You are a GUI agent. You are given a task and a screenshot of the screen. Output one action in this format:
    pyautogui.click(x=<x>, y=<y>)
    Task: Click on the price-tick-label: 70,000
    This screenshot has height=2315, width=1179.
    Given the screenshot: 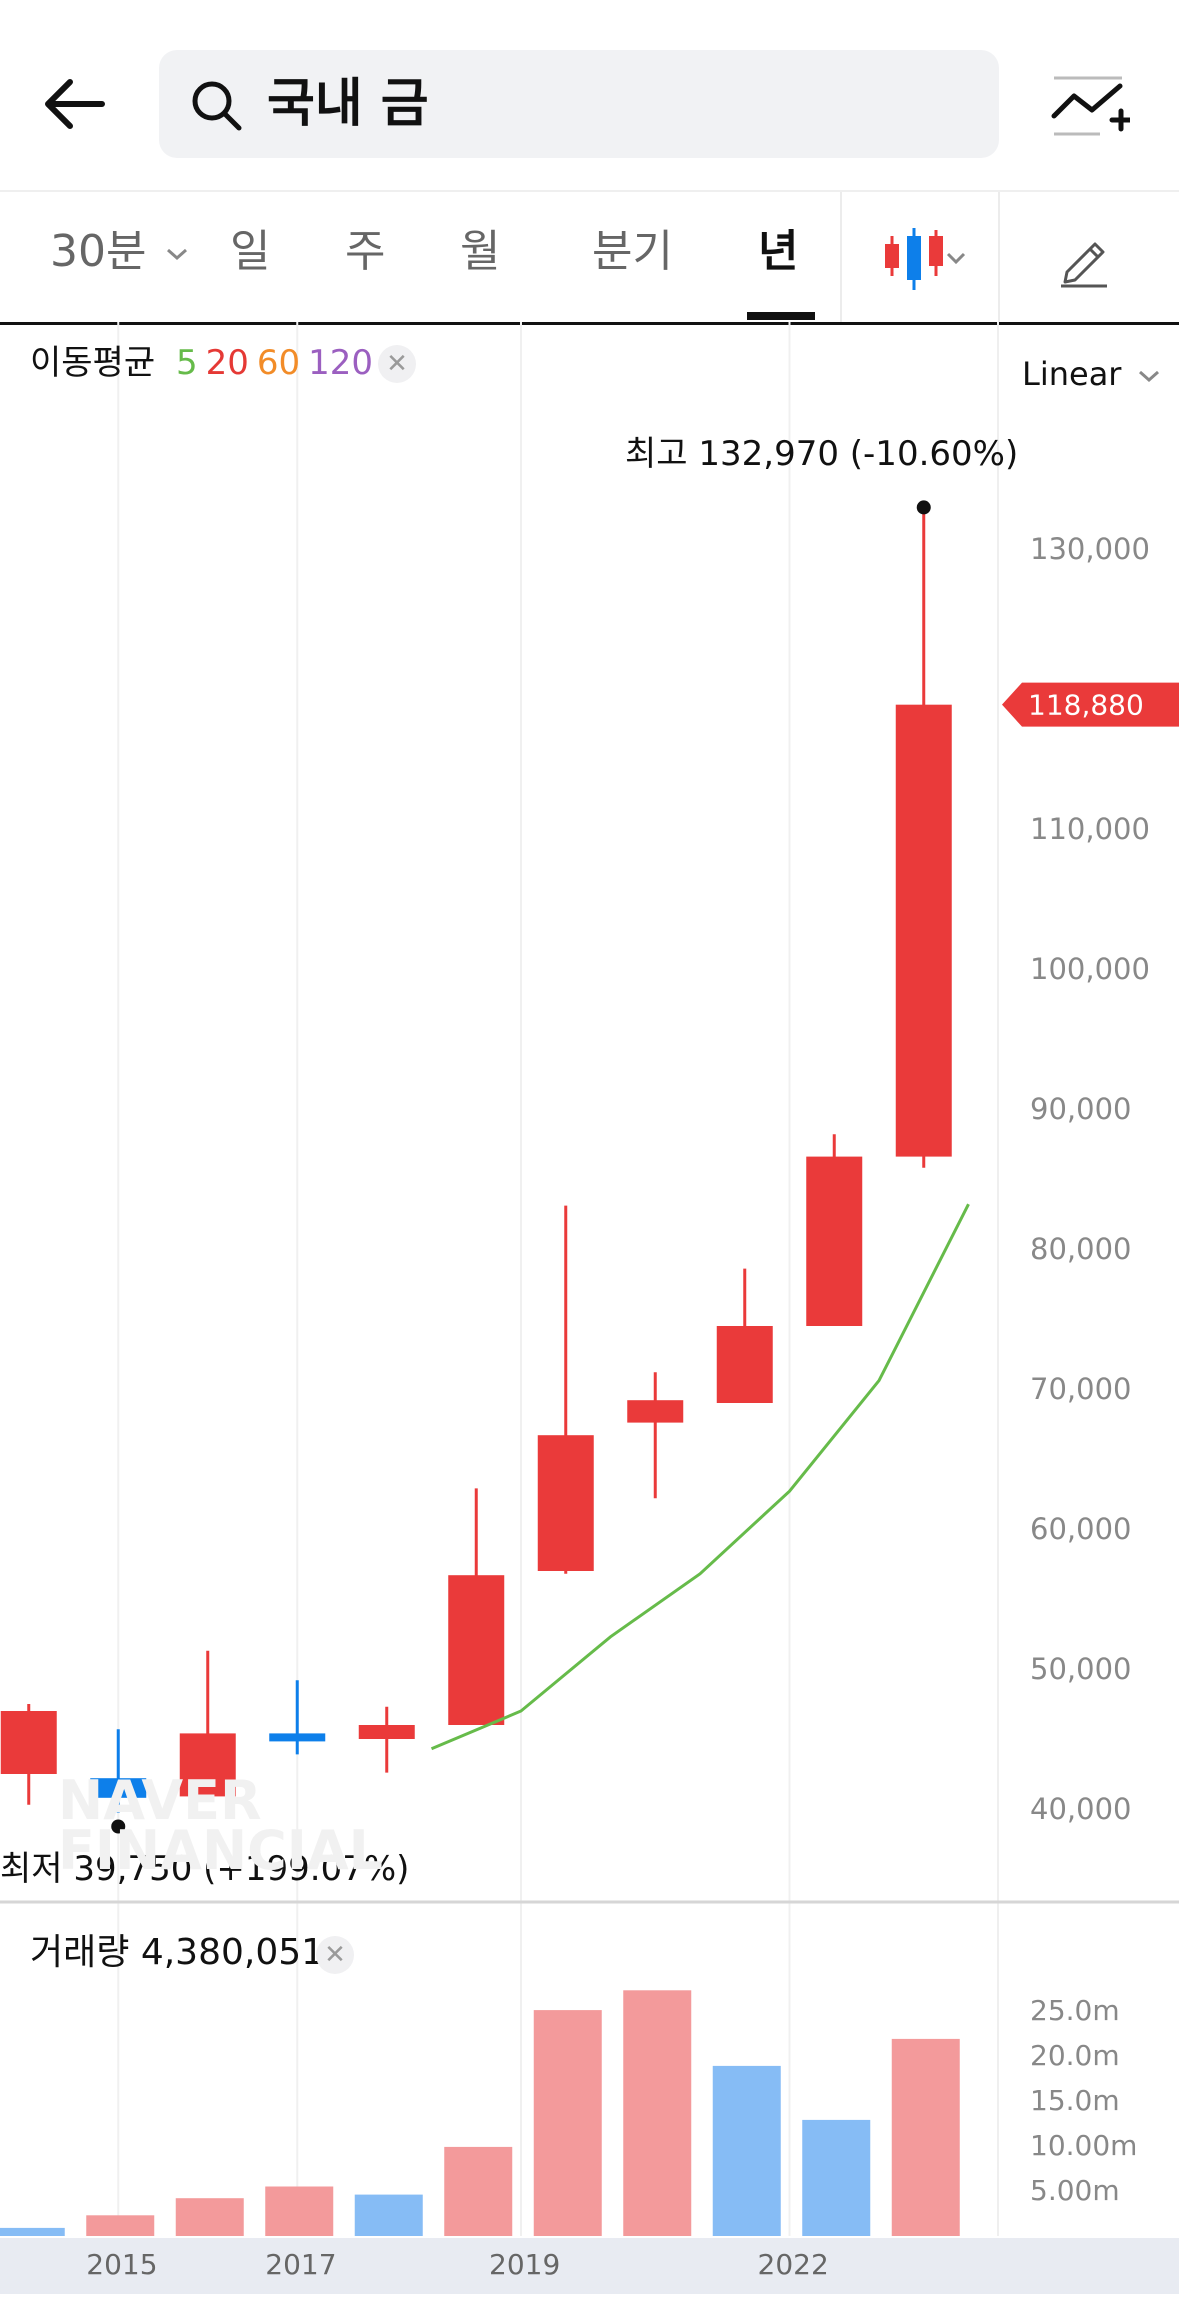 What is the action you would take?
    pyautogui.click(x=1080, y=1389)
    